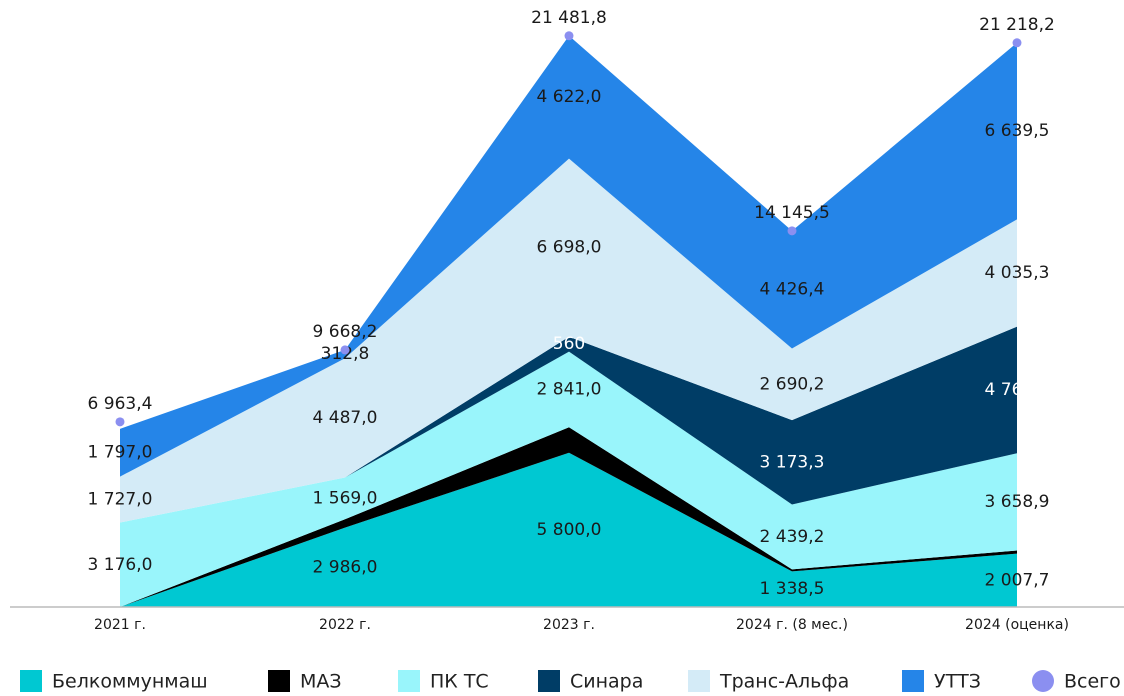 The width and height of the screenshot is (1124, 696). Describe the element at coordinates (1017, 580) in the screenshot. I see `data-label: 2 007,7` at that location.